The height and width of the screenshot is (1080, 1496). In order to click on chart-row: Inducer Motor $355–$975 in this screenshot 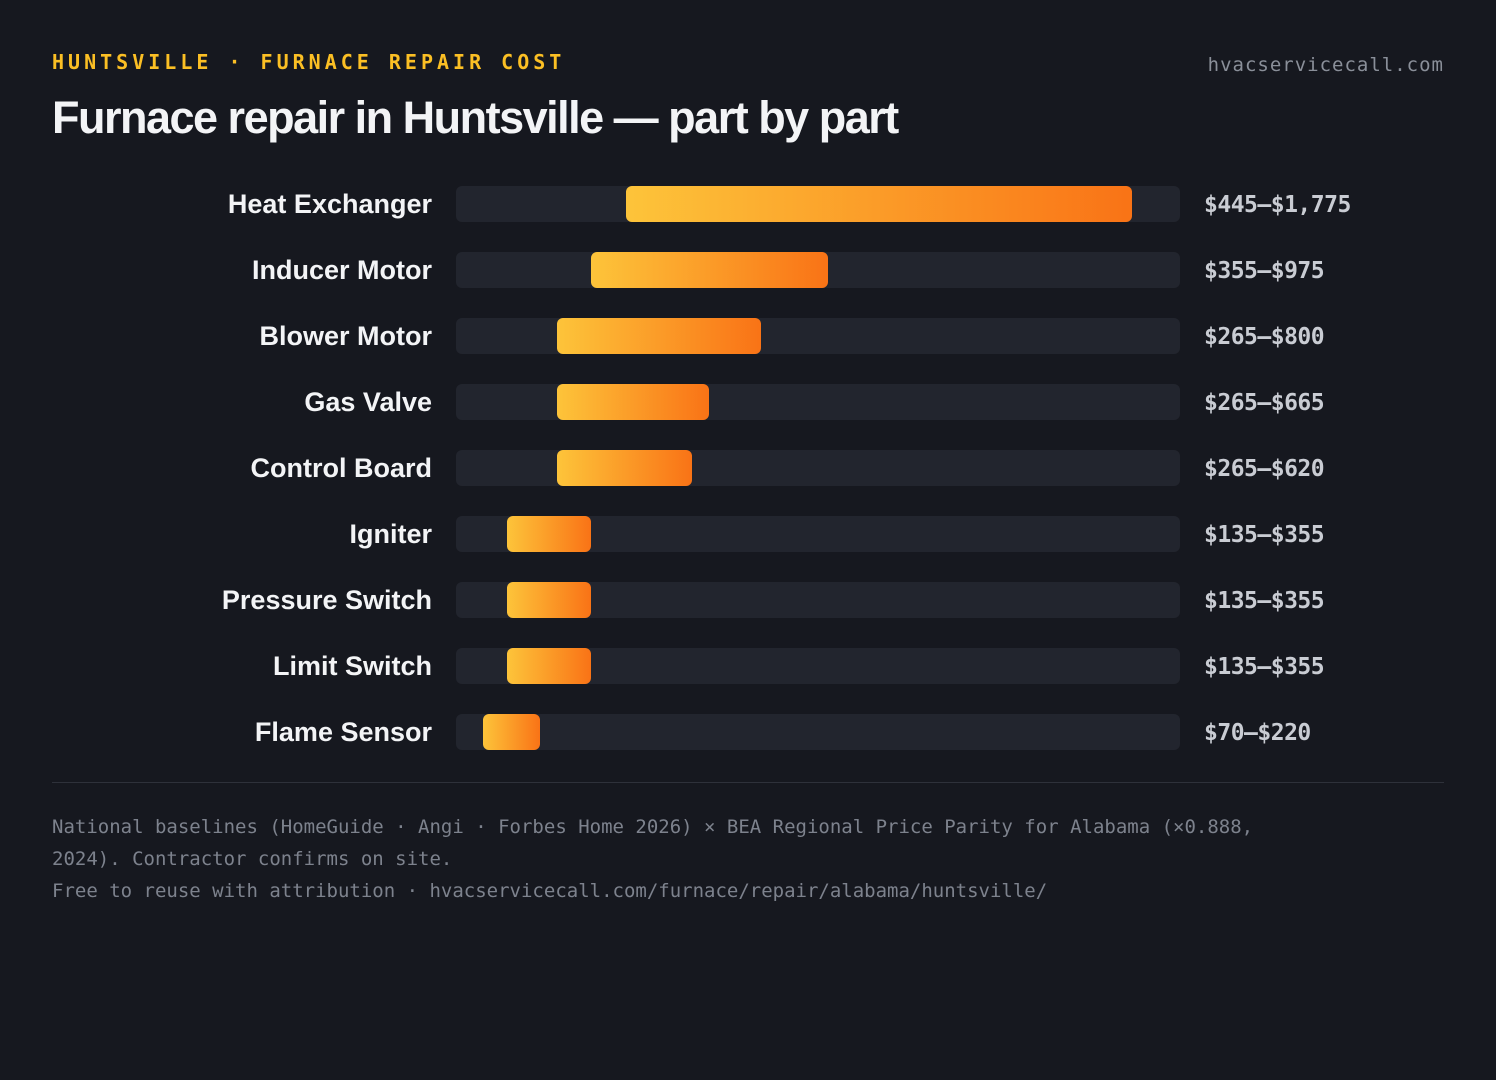, I will do `click(748, 270)`.